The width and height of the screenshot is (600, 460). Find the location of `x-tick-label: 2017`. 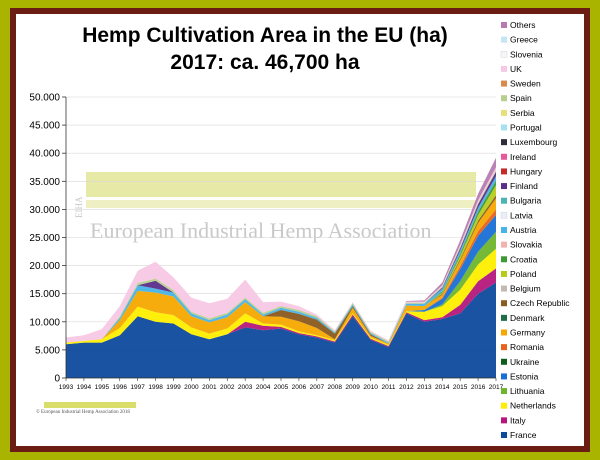

x-tick-label: 2017 is located at coordinates (496, 387).